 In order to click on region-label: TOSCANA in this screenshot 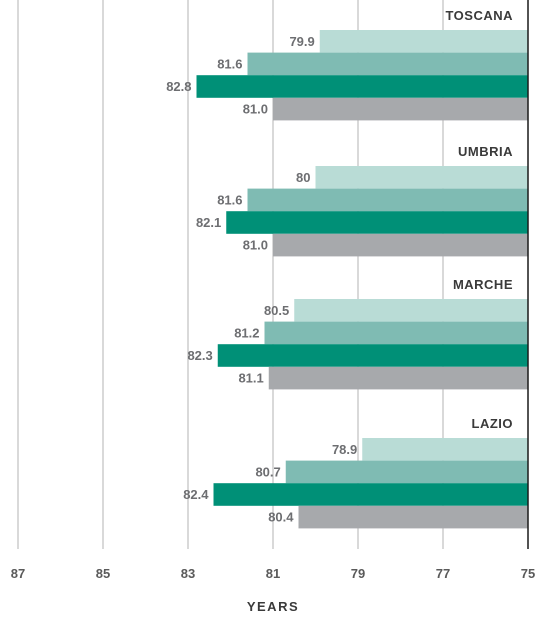, I will do `click(479, 15)`.